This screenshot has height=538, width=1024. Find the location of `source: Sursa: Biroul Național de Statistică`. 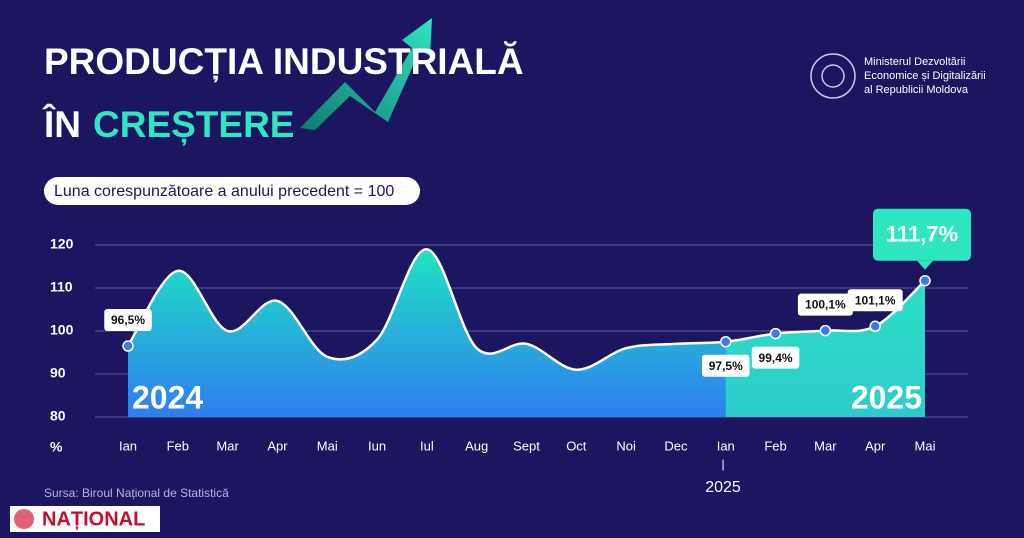

source: Sursa: Biroul Național de Statistică is located at coordinates (136, 493).